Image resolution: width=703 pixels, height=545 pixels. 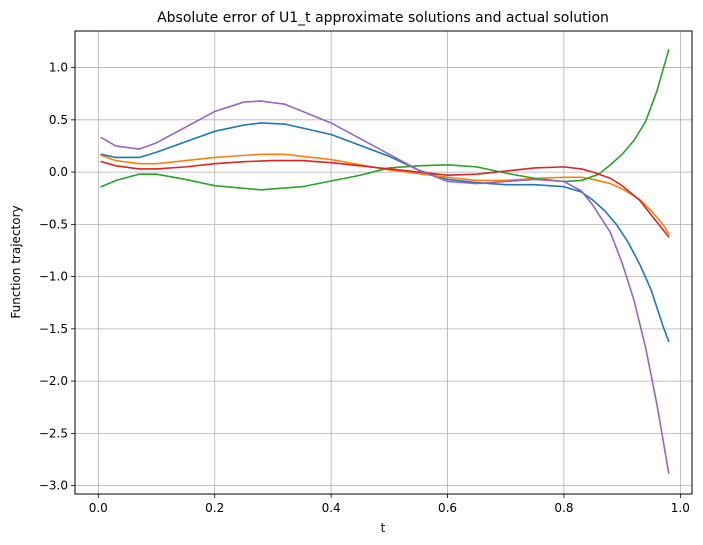 What do you see at coordinates (58, 120) in the screenshot?
I see `y-tick-label: 0.5` at bounding box center [58, 120].